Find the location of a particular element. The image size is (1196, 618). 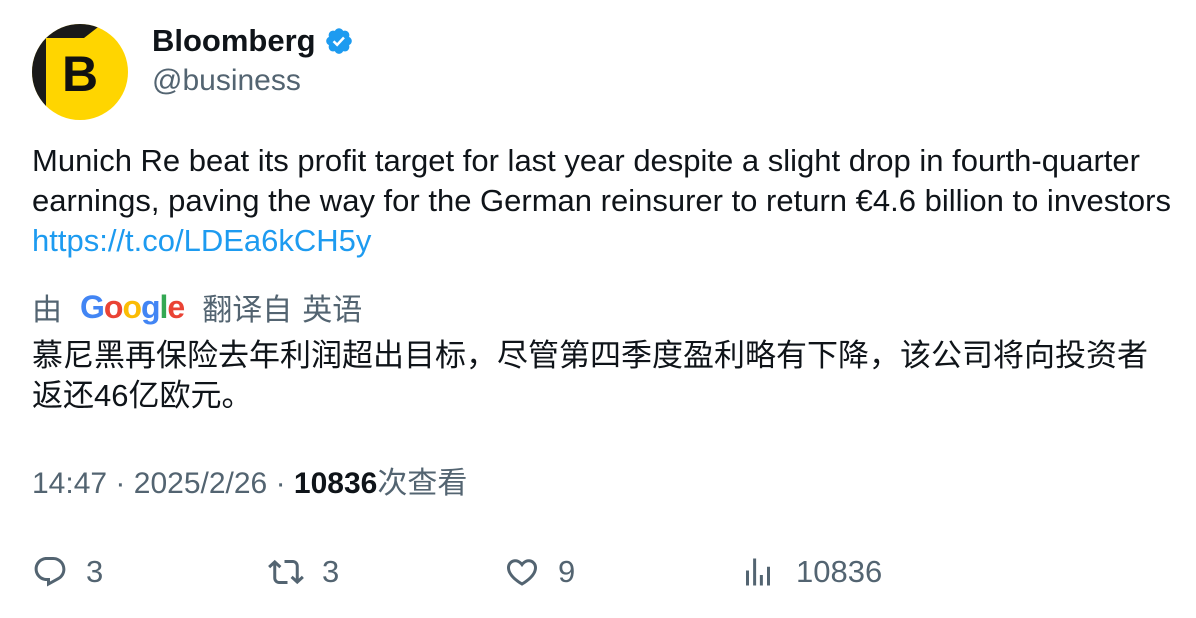

tweet-meta: 14:47 · 2025/2/26 · 10836次查看 is located at coordinates (249, 484).